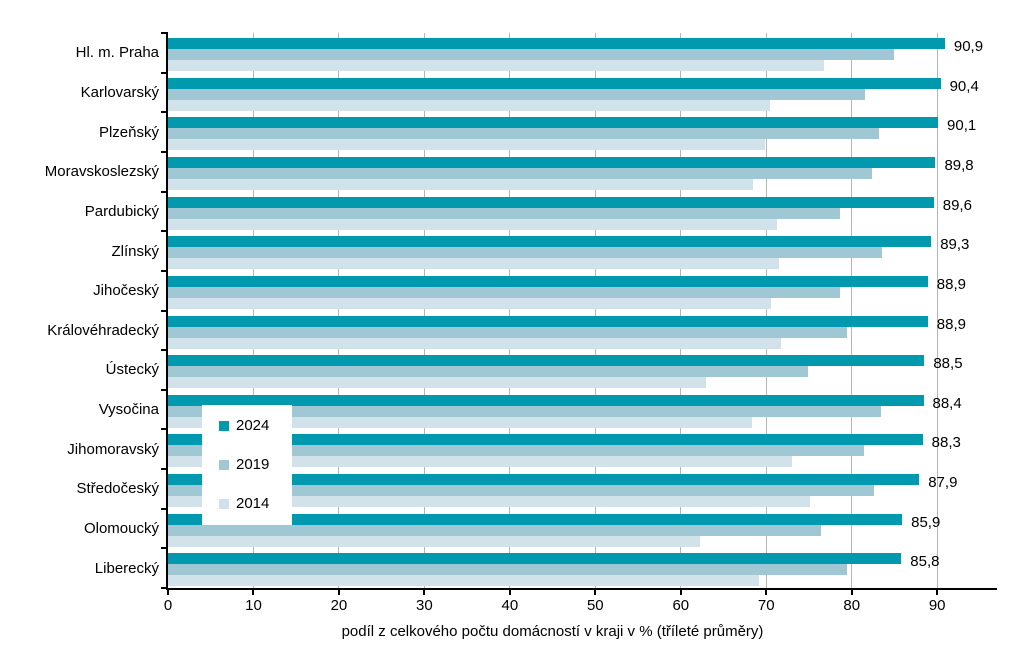 This screenshot has height=653, width=1017. What do you see at coordinates (253, 464) in the screenshot?
I see `legend-label-2019: 2019` at bounding box center [253, 464].